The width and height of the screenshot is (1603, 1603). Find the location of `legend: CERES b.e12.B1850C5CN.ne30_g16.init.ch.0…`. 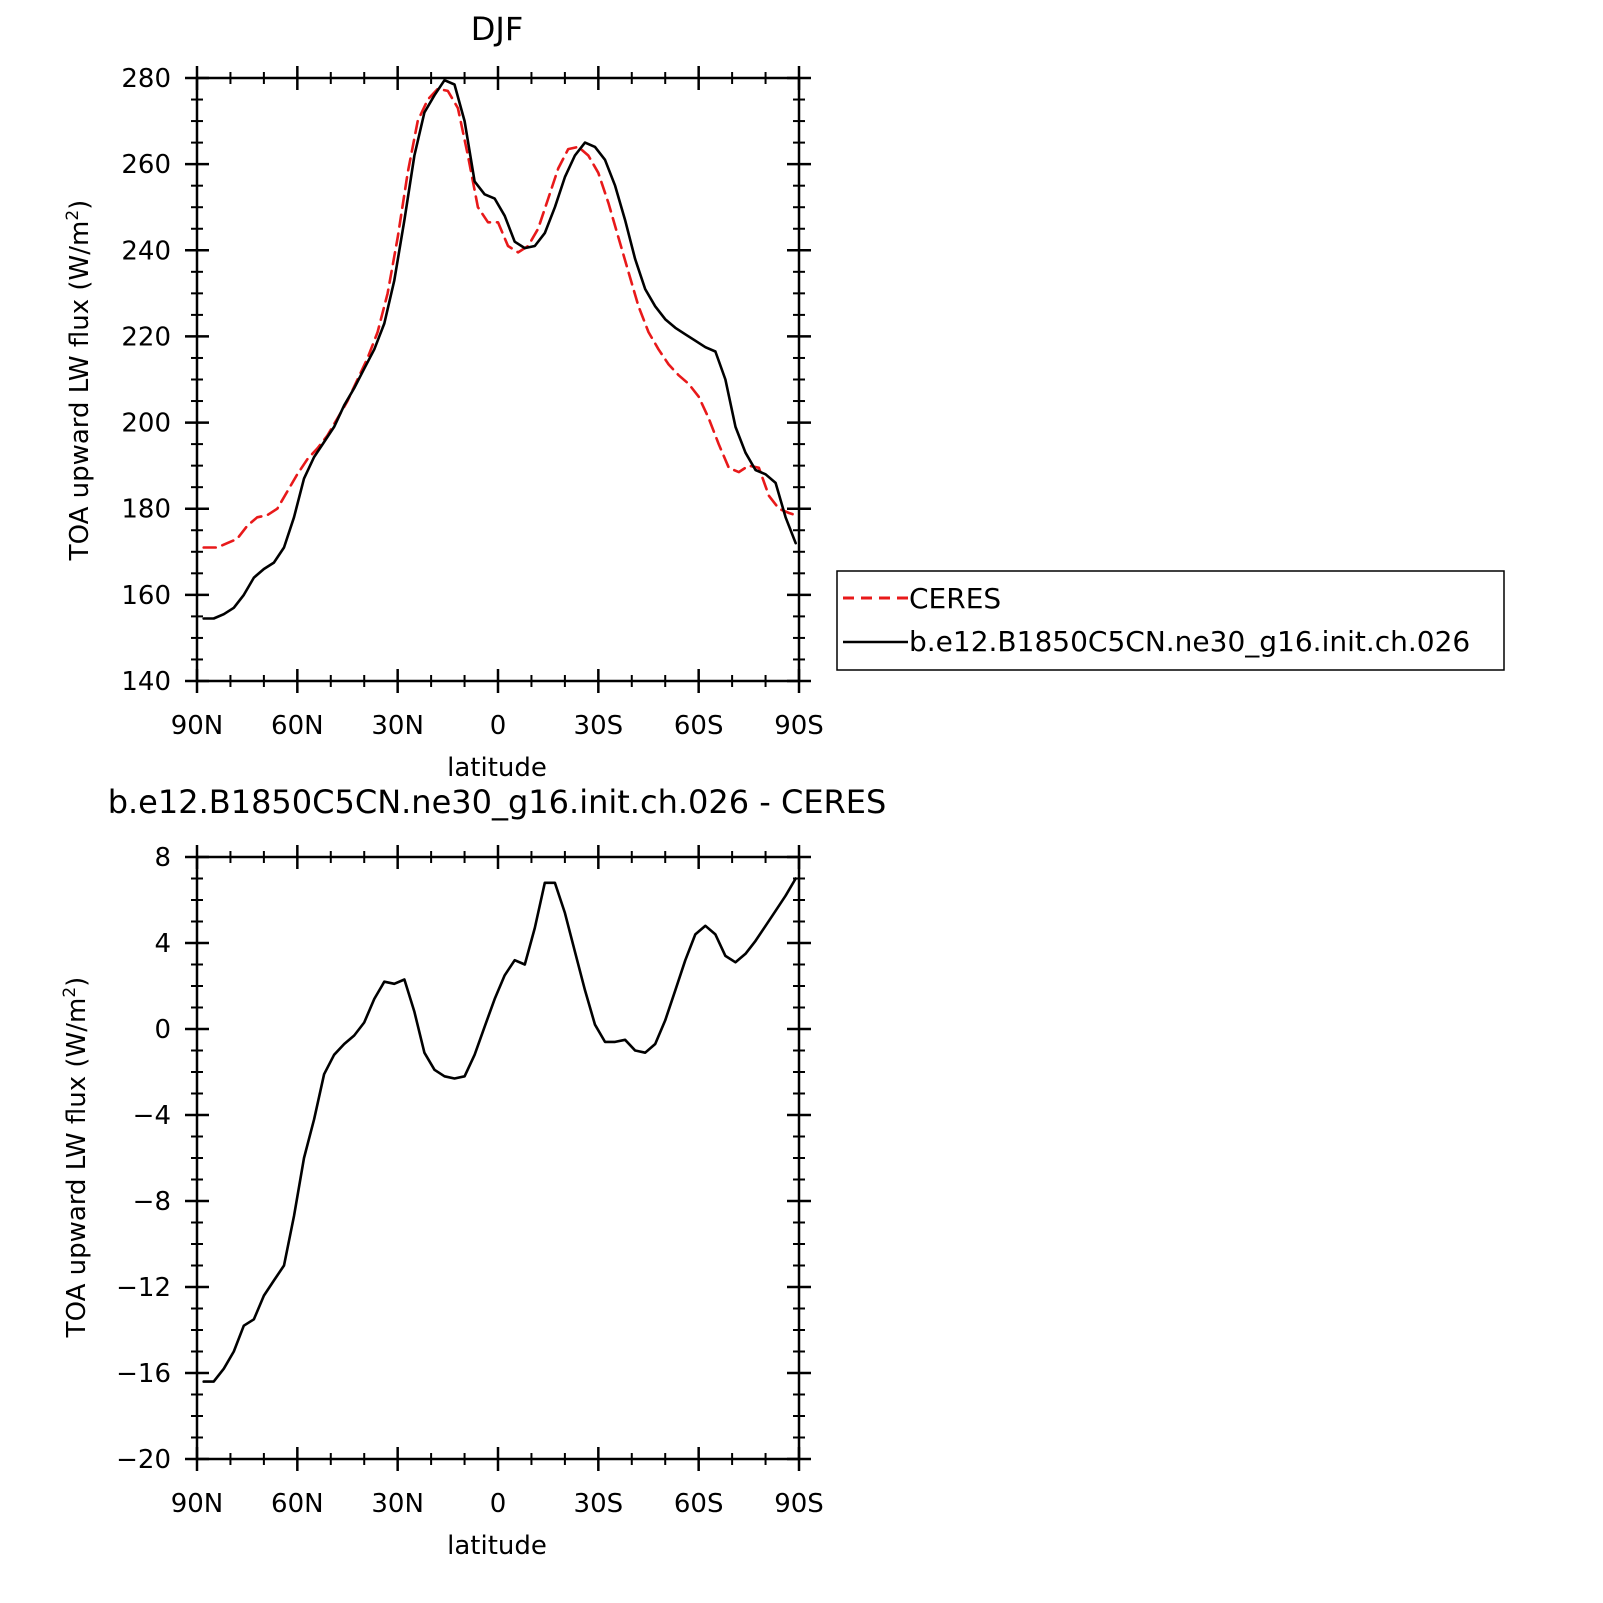

legend: CERES b.e12.B1850C5CN.ne30_g16.init.ch.0… is located at coordinates (1170, 620).